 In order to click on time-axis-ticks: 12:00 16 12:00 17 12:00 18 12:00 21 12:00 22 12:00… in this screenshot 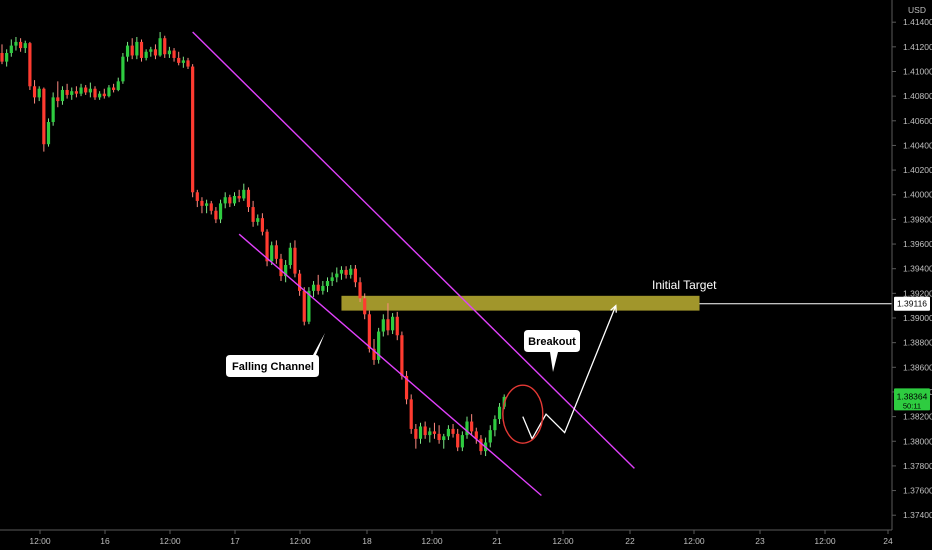, I will do `click(461, 538)`.